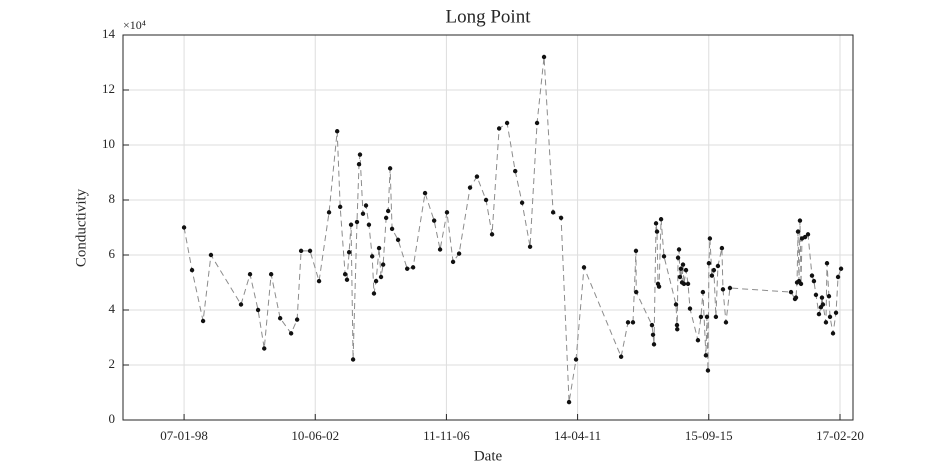 This screenshot has height=472, width=945. What do you see at coordinates (108, 88) in the screenshot?
I see `y-tick-label: 12` at bounding box center [108, 88].